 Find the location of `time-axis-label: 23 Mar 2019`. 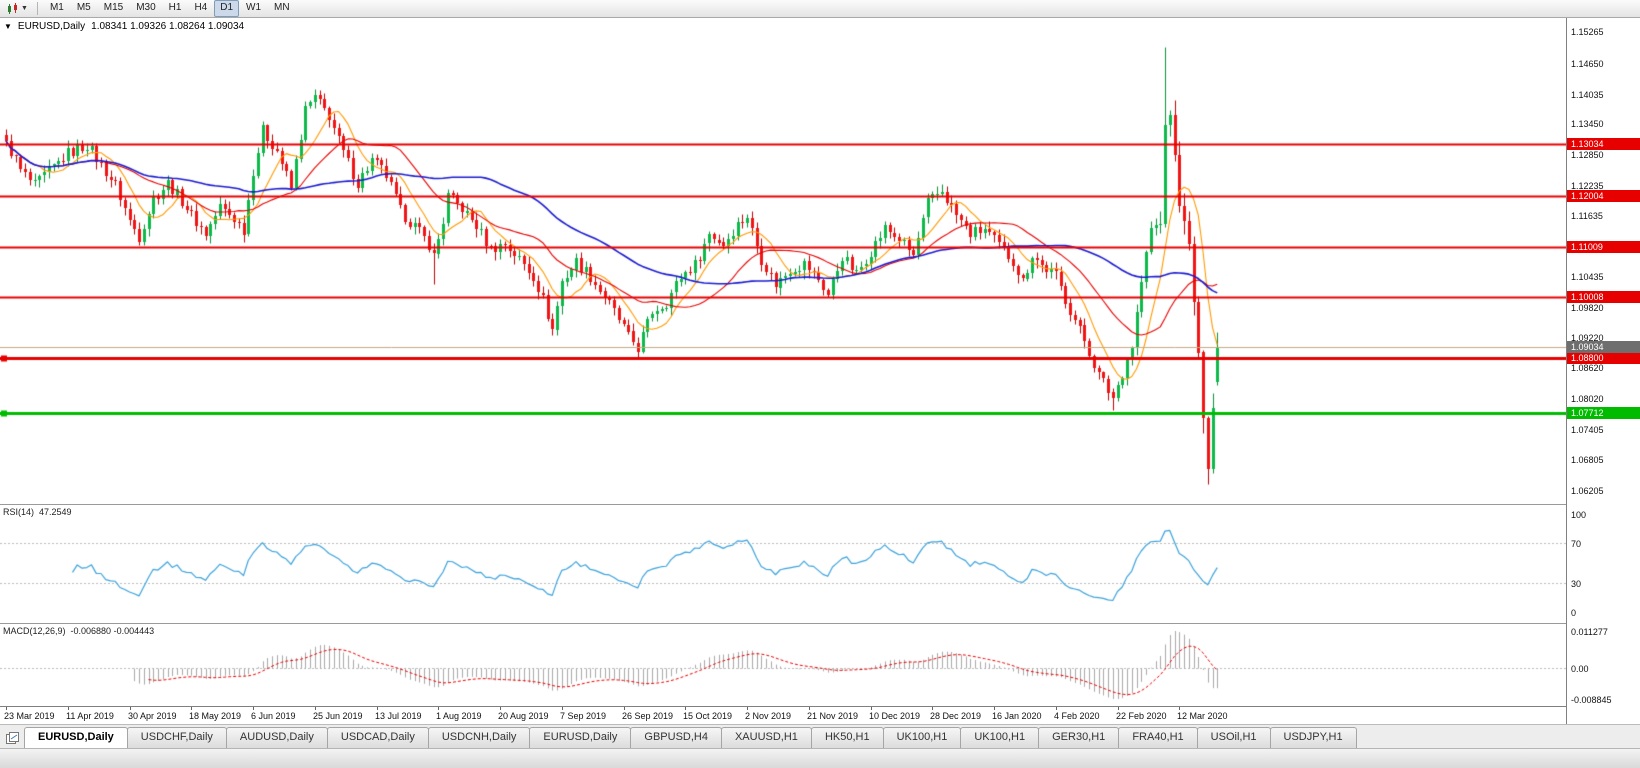

time-axis-label: 23 Mar 2019 is located at coordinates (29, 716).